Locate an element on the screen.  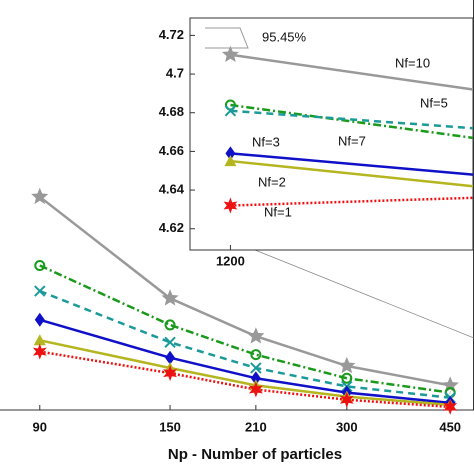
y-tick-label: 4.64 is located at coordinates (172, 189).